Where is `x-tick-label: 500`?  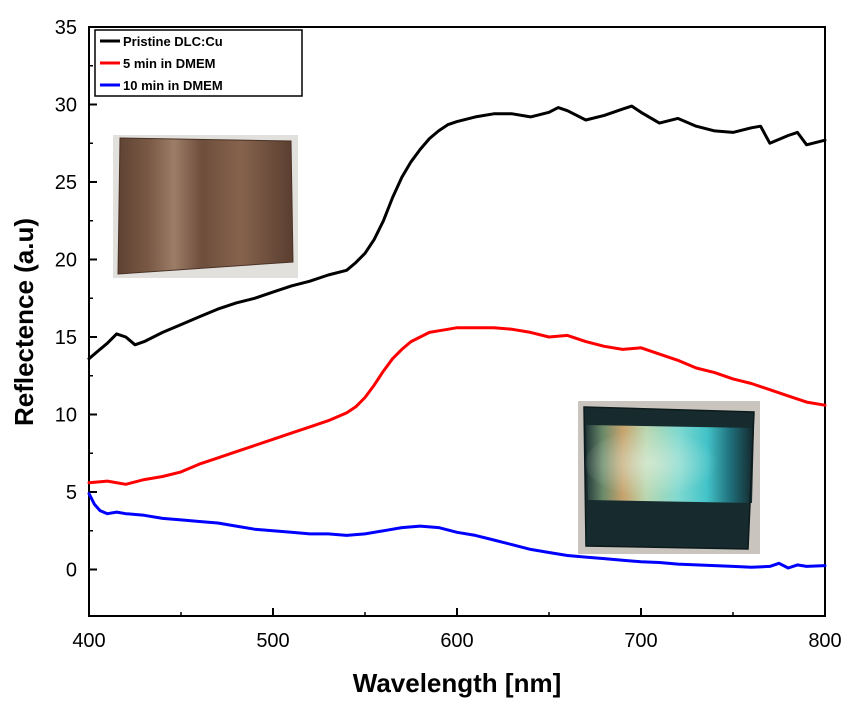
x-tick-label: 500 is located at coordinates (272, 641).